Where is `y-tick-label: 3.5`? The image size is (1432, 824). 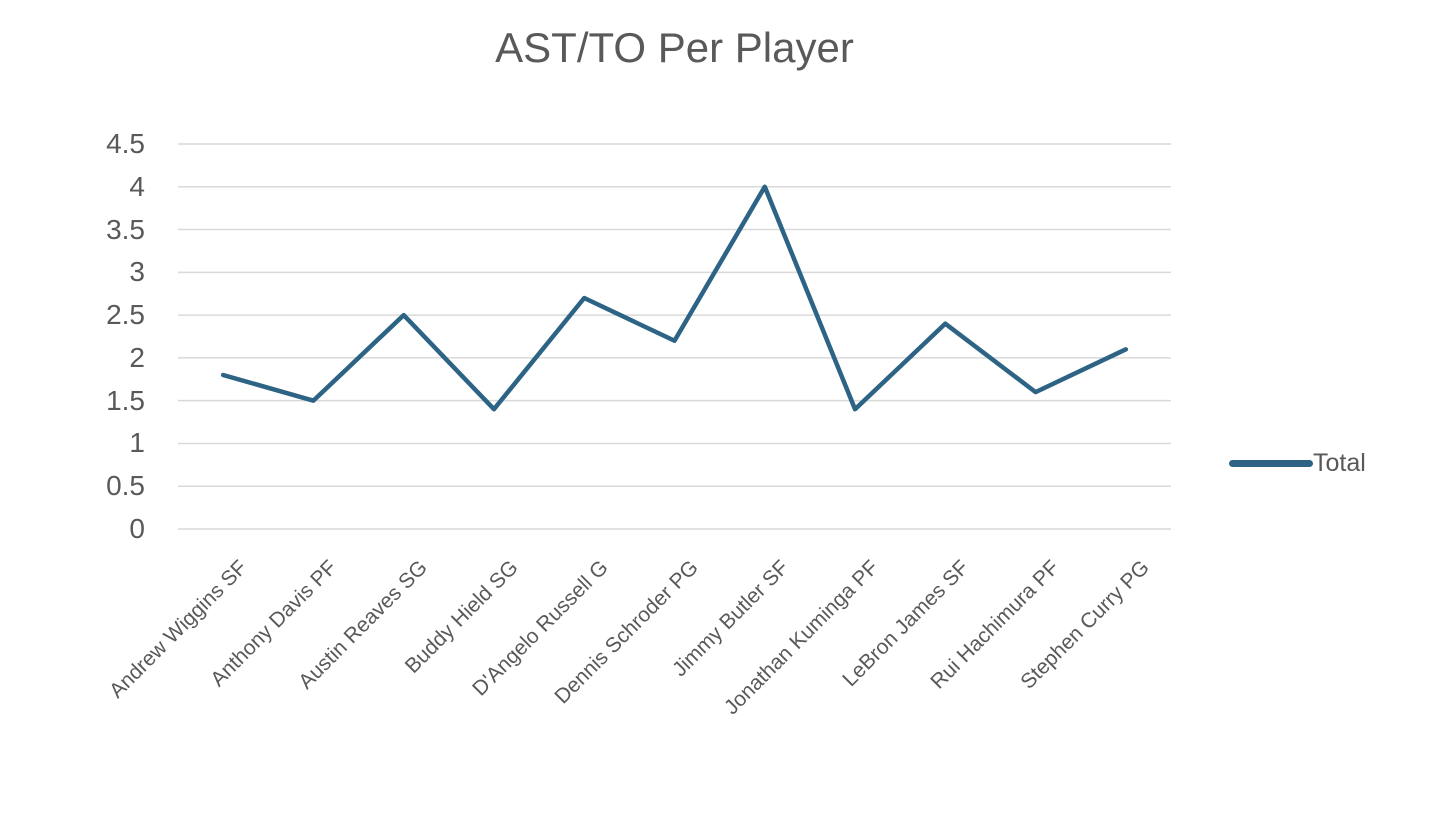
y-tick-label: 3.5 is located at coordinates (125, 229).